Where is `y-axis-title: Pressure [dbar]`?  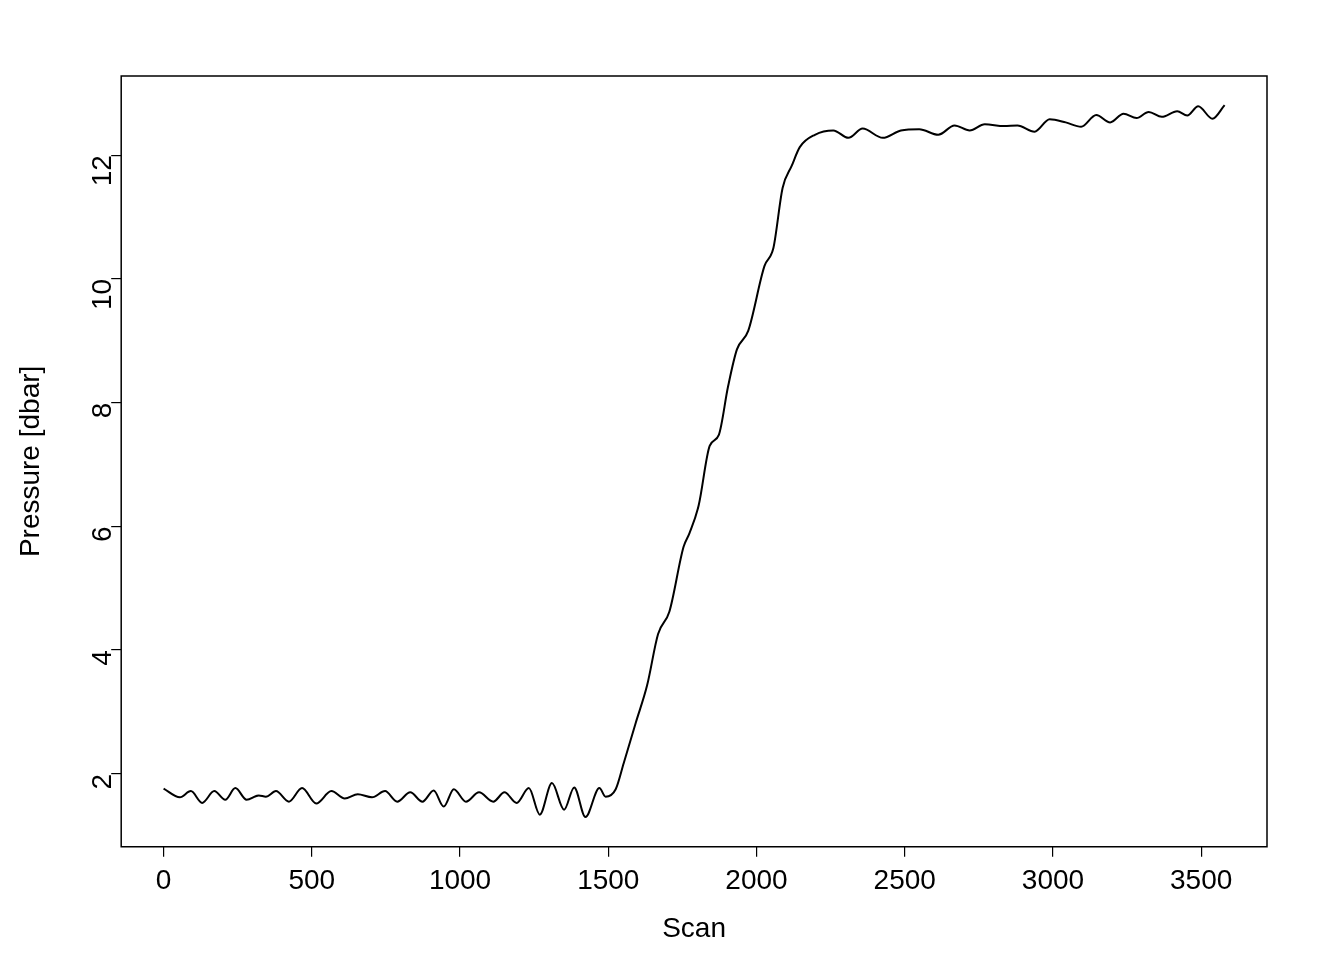
y-axis-title: Pressure [dbar] is located at coordinates (29, 461).